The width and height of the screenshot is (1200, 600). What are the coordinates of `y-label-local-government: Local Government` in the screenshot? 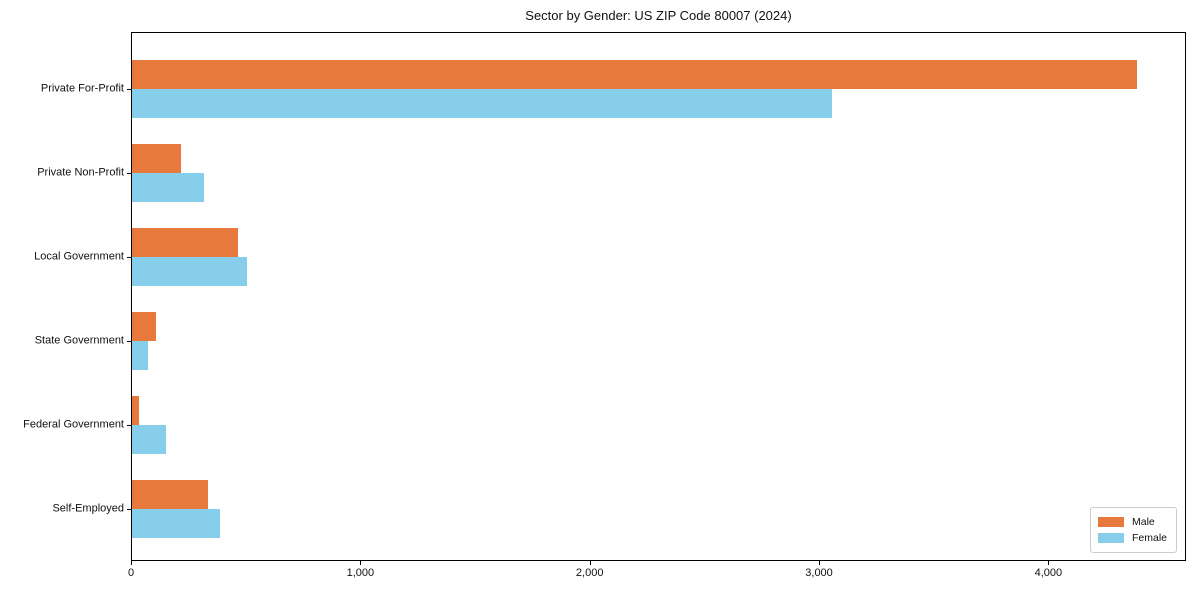 It's located at (79, 256).